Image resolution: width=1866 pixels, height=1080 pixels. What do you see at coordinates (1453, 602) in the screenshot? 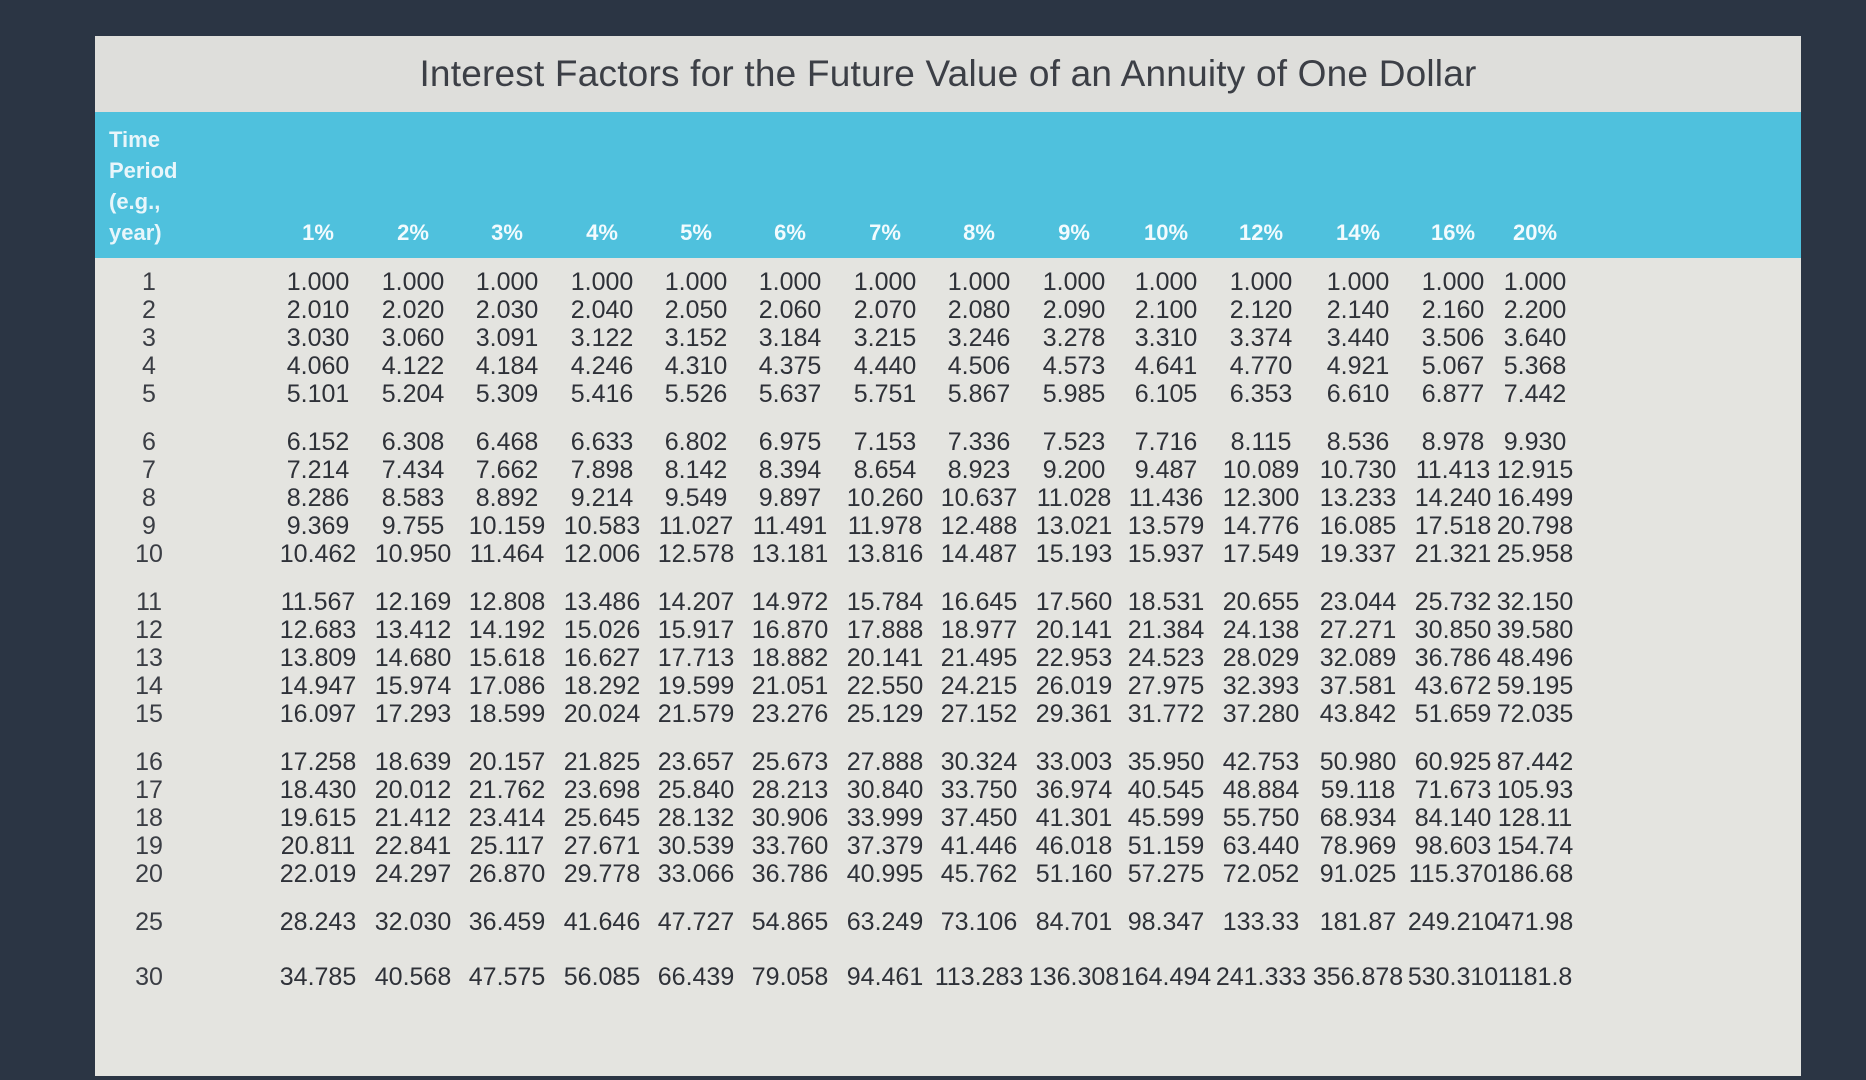
I see `factor-cell: 25.732` at bounding box center [1453, 602].